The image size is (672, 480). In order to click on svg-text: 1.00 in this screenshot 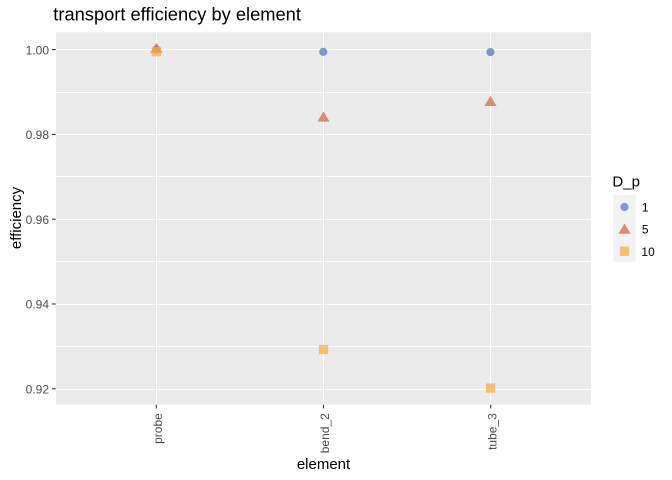, I will do `click(38, 50)`.